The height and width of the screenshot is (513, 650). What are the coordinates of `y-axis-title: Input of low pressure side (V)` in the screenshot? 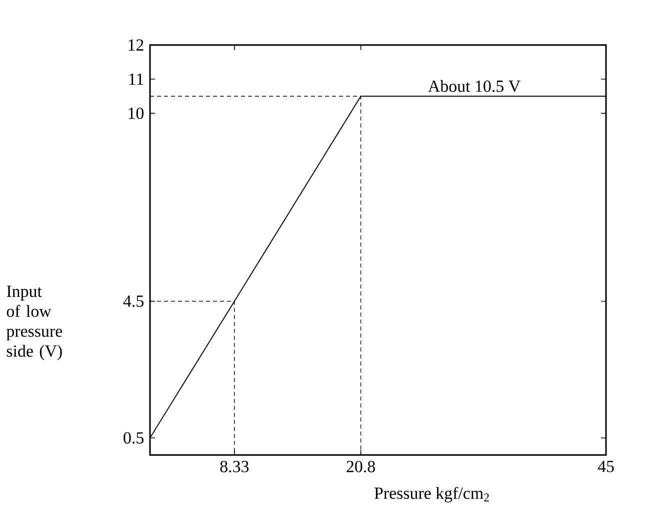 It's located at (34, 323).